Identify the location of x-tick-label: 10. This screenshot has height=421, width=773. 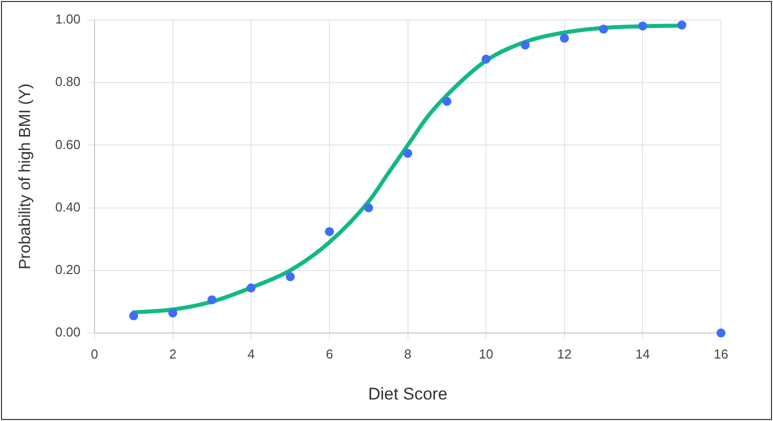
(486, 354).